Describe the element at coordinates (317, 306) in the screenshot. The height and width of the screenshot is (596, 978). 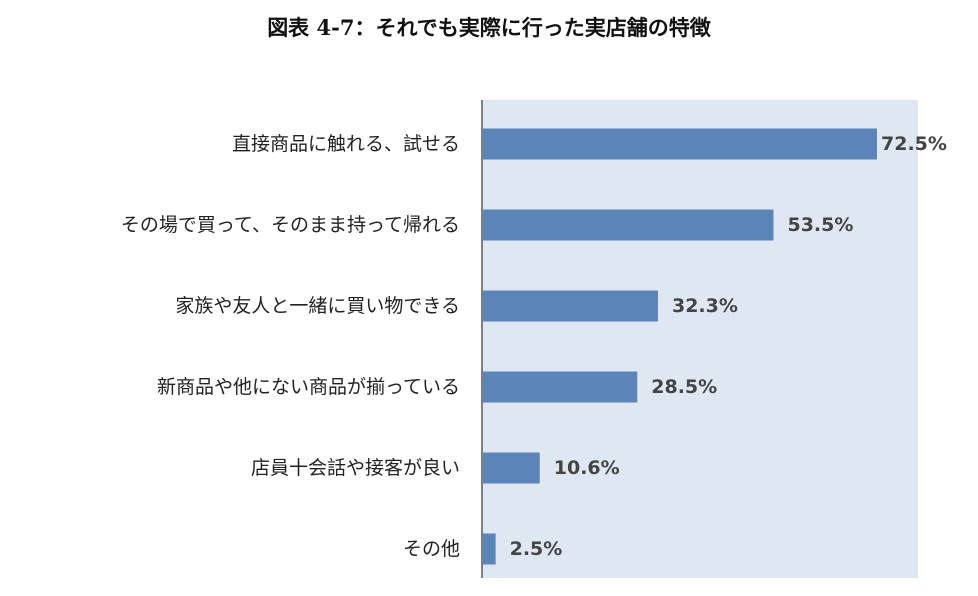
I see `category-label-2: 家族や友人と一緒に買い物できる` at that location.